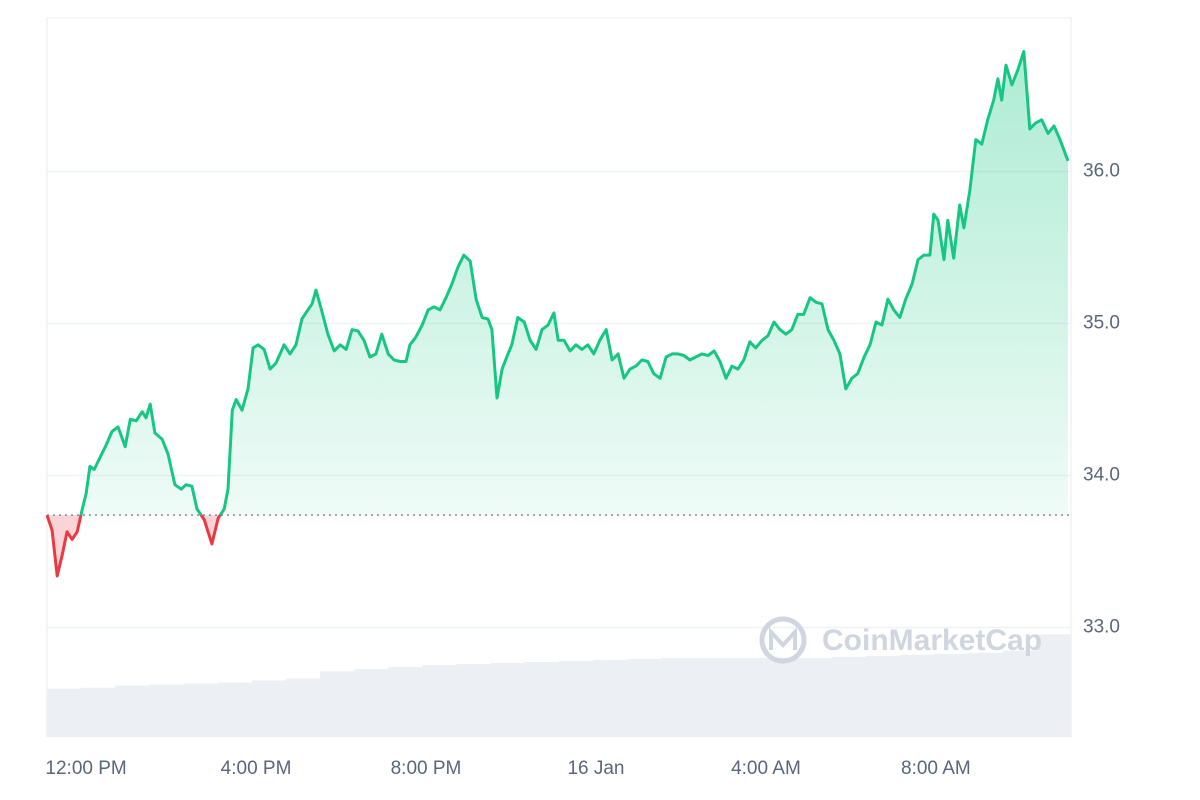 This screenshot has height=800, width=1200. What do you see at coordinates (595, 768) in the screenshot?
I see `x-tick-label: 16 Jan` at bounding box center [595, 768].